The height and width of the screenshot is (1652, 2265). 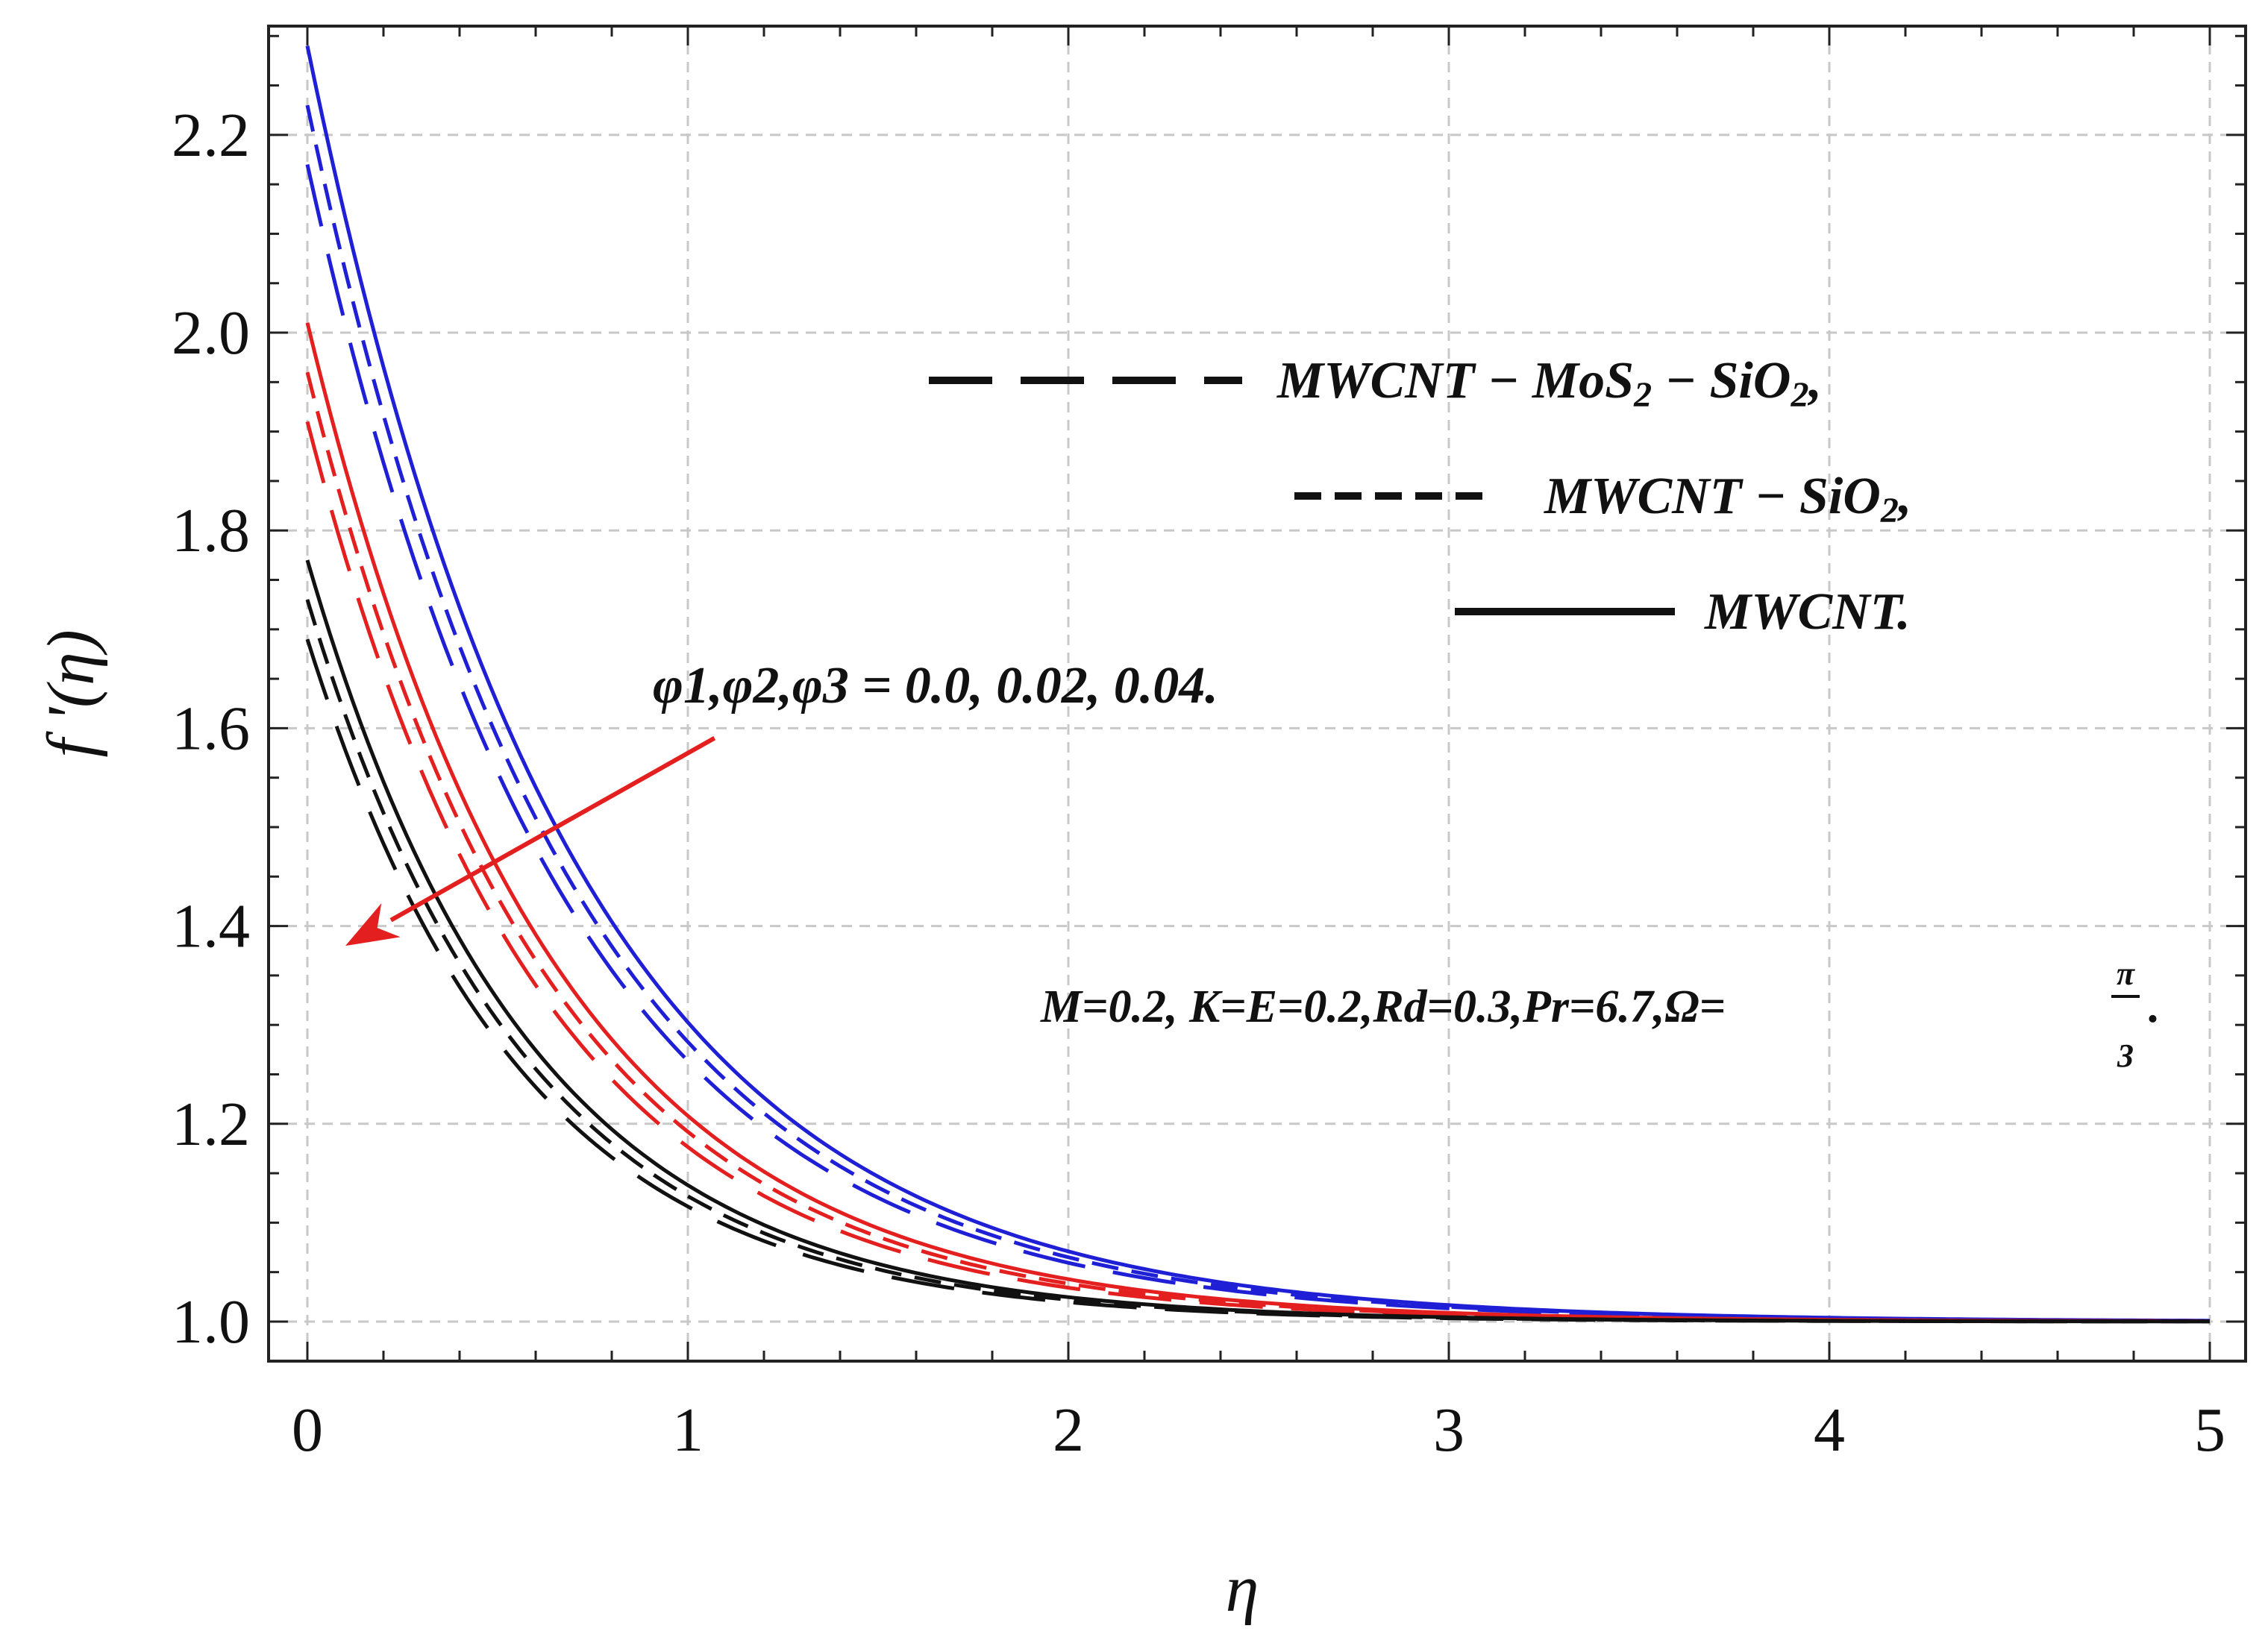 I want to click on y-tick-label-3: 1.6, so click(x=211, y=728).